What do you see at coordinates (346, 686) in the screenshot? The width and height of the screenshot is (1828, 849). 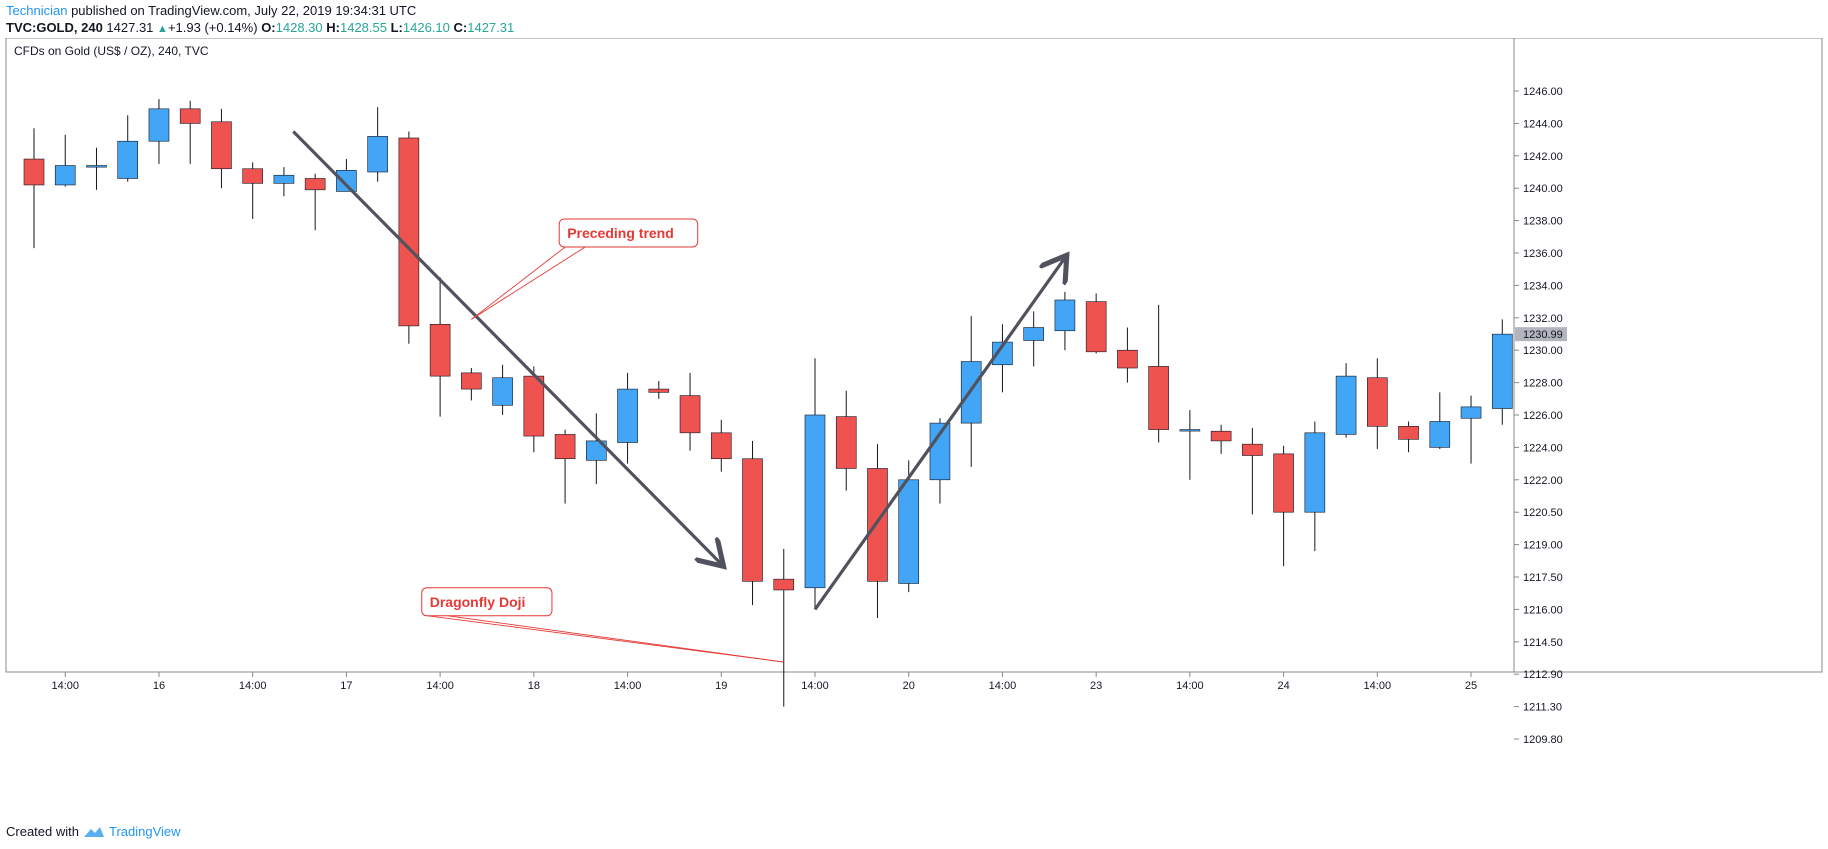 I see `time-tick-label: 17` at bounding box center [346, 686].